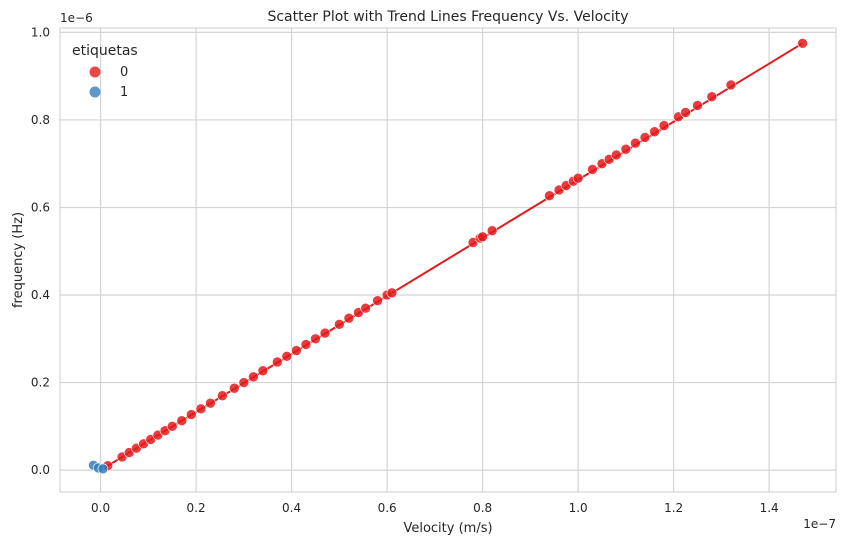  I want to click on y-offset-label: 1e−6, so click(76, 18).